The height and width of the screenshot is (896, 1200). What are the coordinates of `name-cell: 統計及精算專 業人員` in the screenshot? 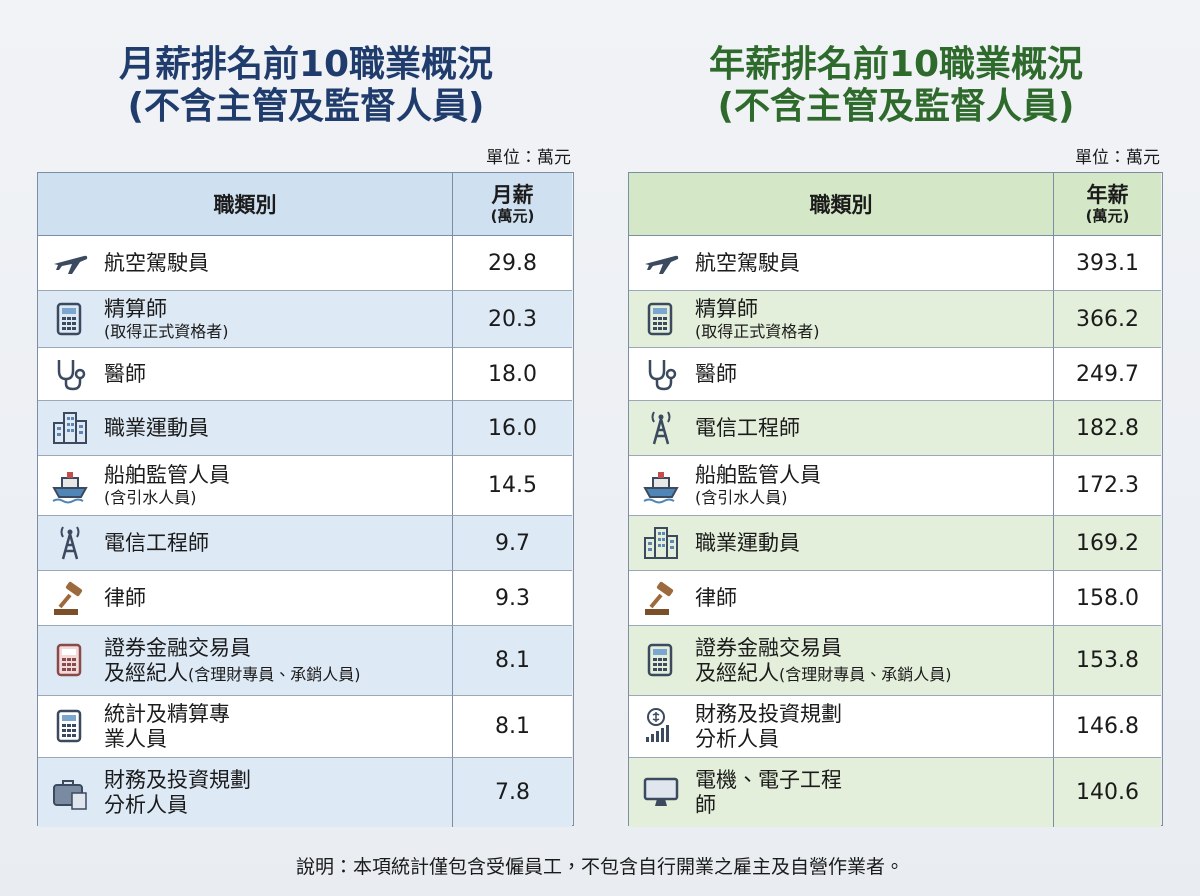 It's located at (245, 727).